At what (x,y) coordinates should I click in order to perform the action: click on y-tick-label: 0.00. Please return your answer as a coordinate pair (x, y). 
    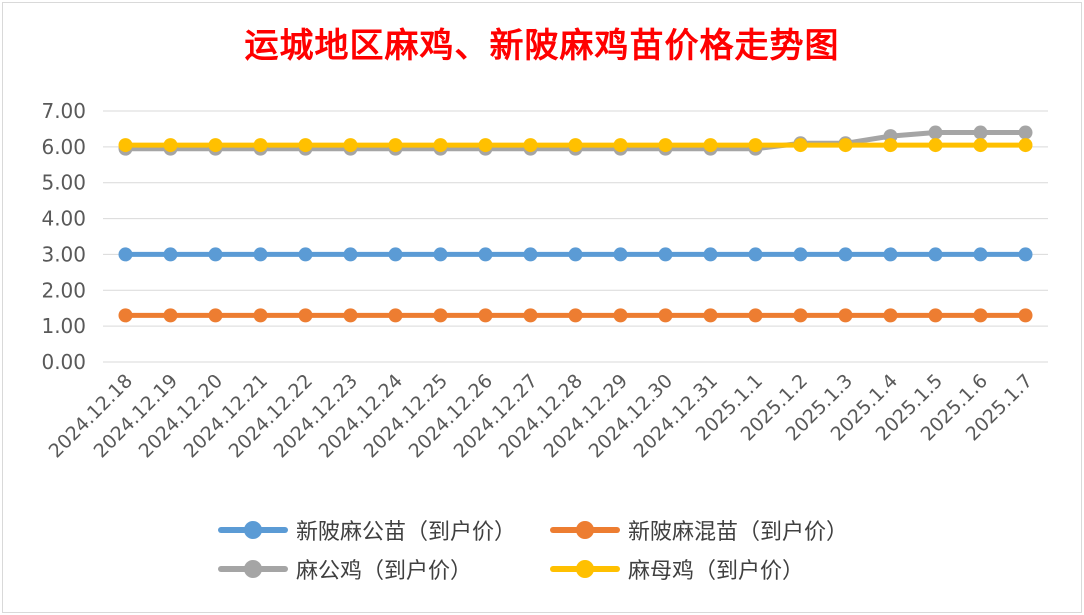
    Looking at the image, I should click on (63, 362).